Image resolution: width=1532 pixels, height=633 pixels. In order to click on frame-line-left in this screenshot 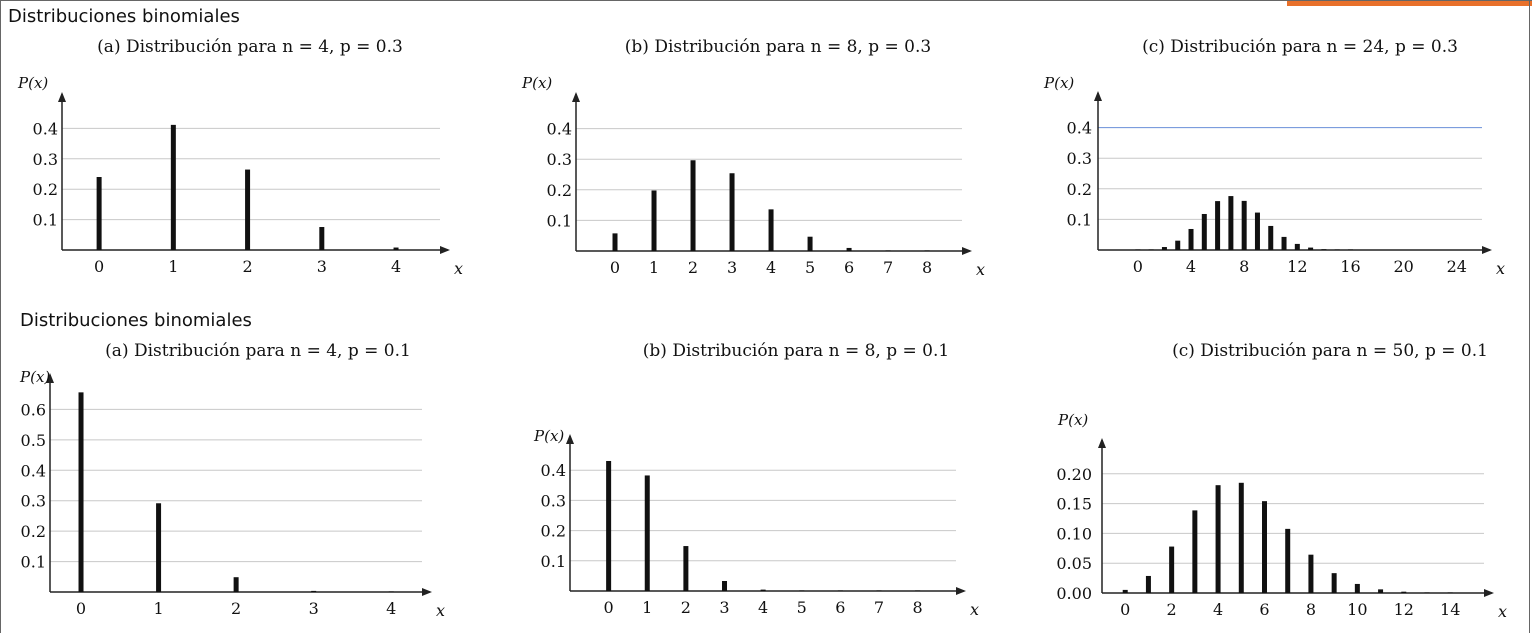, I will do `click(0, 316)`.